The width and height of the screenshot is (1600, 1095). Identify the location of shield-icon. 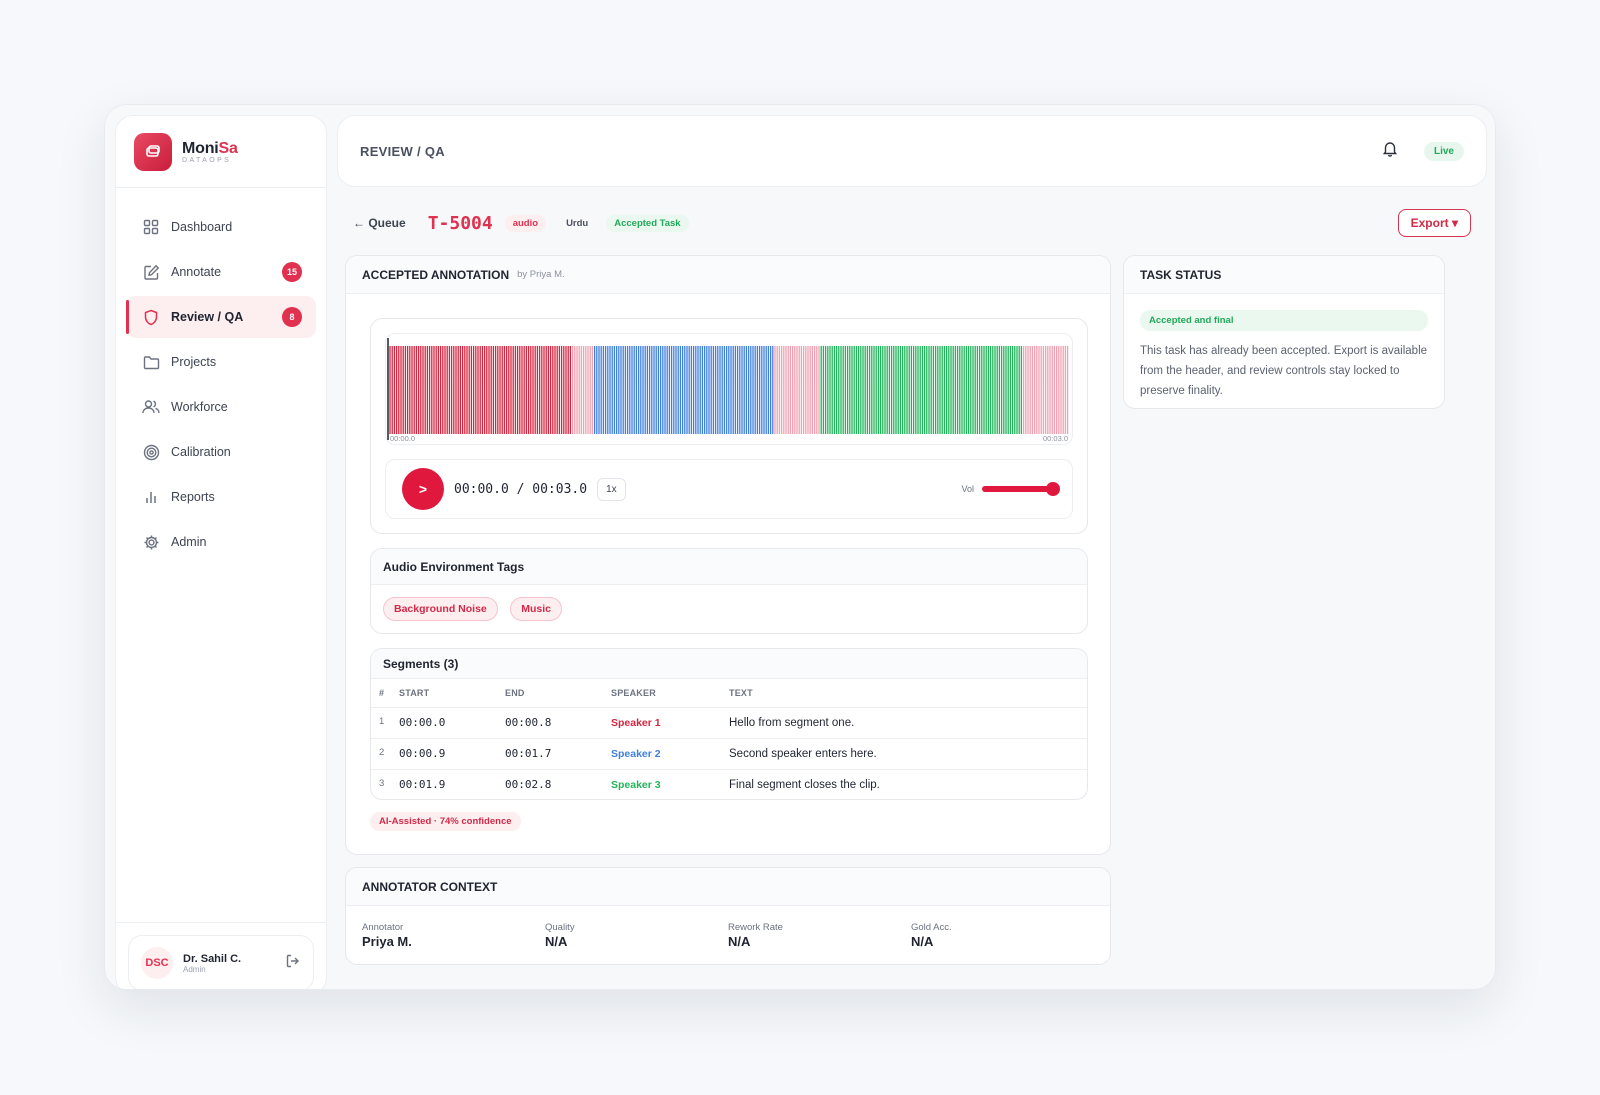
(151, 317).